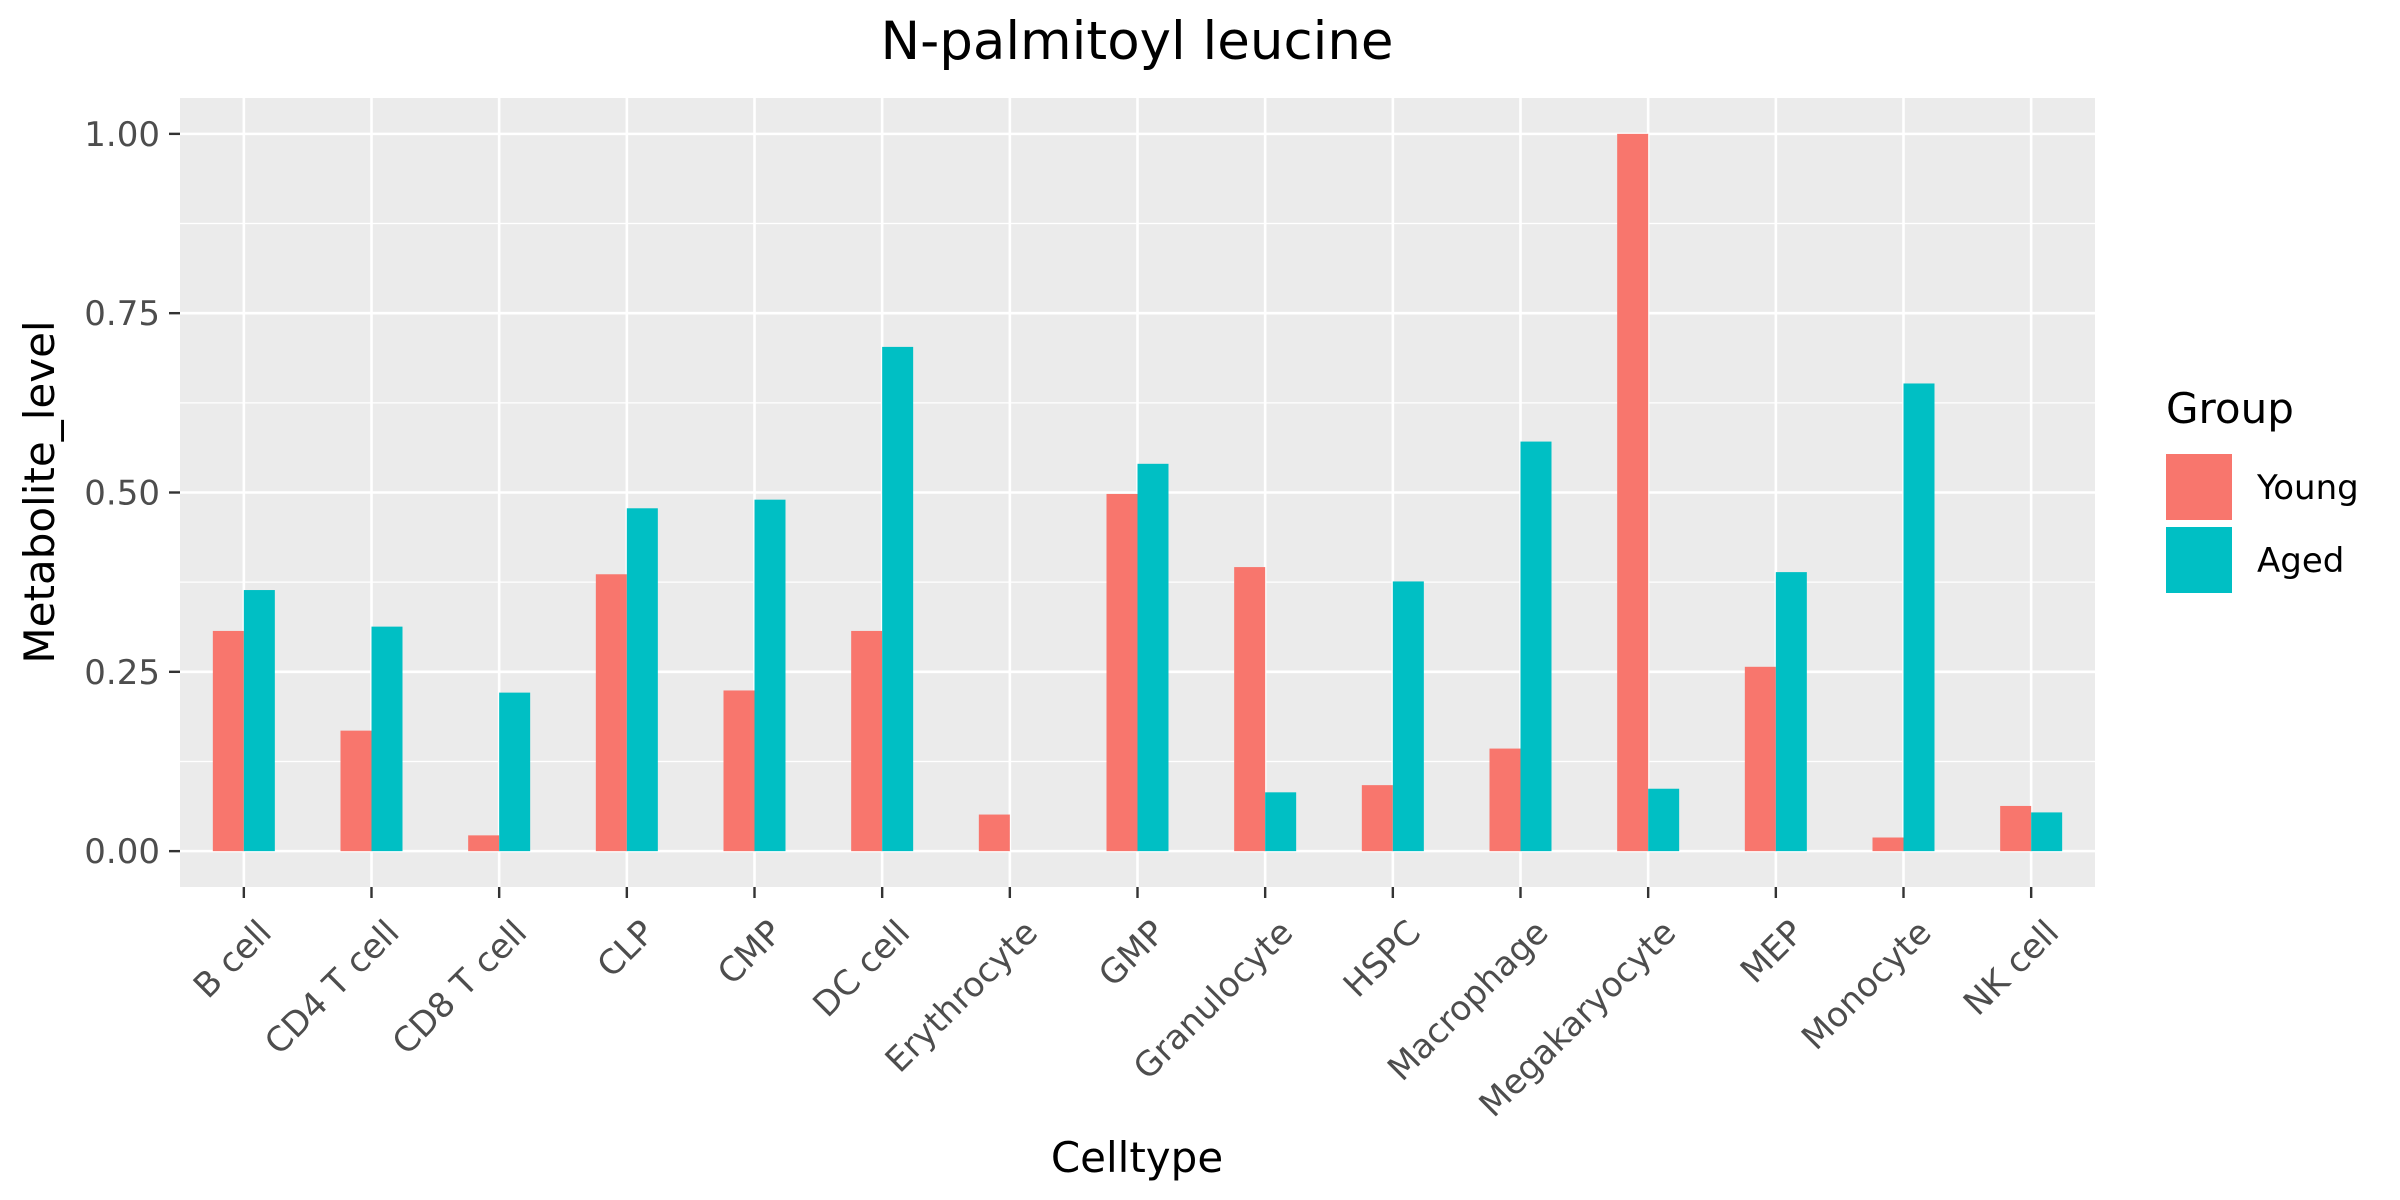  Describe the element at coordinates (1382, 959) in the screenshot. I see `x-tick-label: HSPC` at that location.